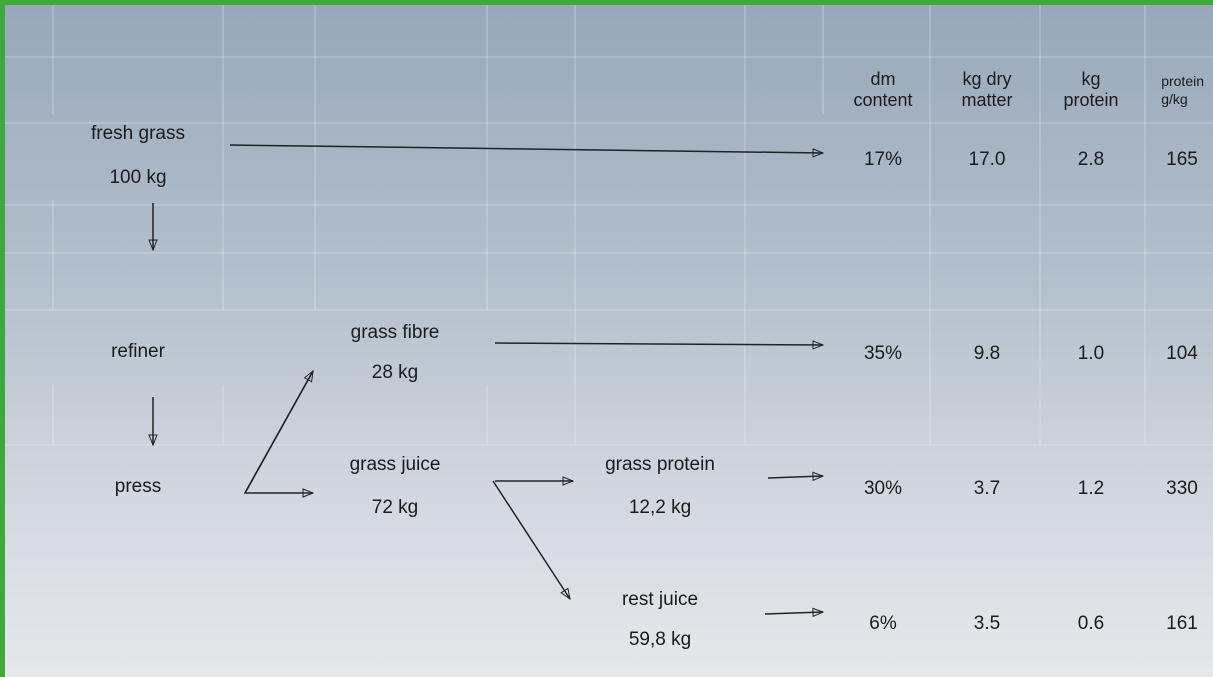 The height and width of the screenshot is (677, 1213). Describe the element at coordinates (1183, 90) in the screenshot. I see `column-header: protein g/kg` at that location.